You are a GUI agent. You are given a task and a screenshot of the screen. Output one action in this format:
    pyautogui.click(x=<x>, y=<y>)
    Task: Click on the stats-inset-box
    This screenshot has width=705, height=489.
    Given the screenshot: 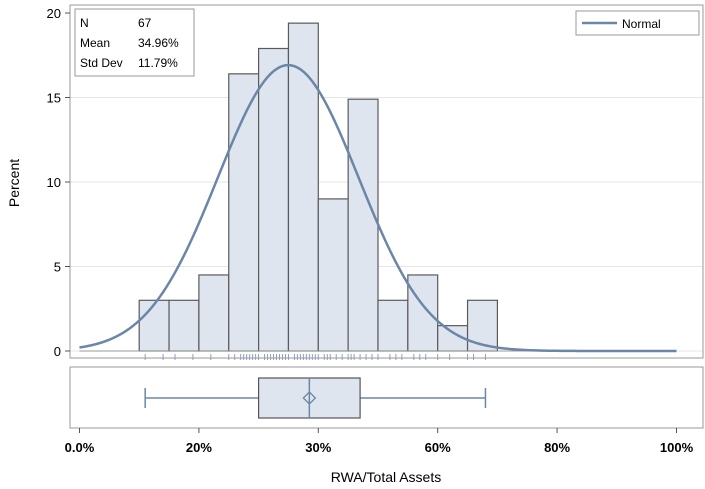 What is the action you would take?
    pyautogui.click(x=134, y=42)
    